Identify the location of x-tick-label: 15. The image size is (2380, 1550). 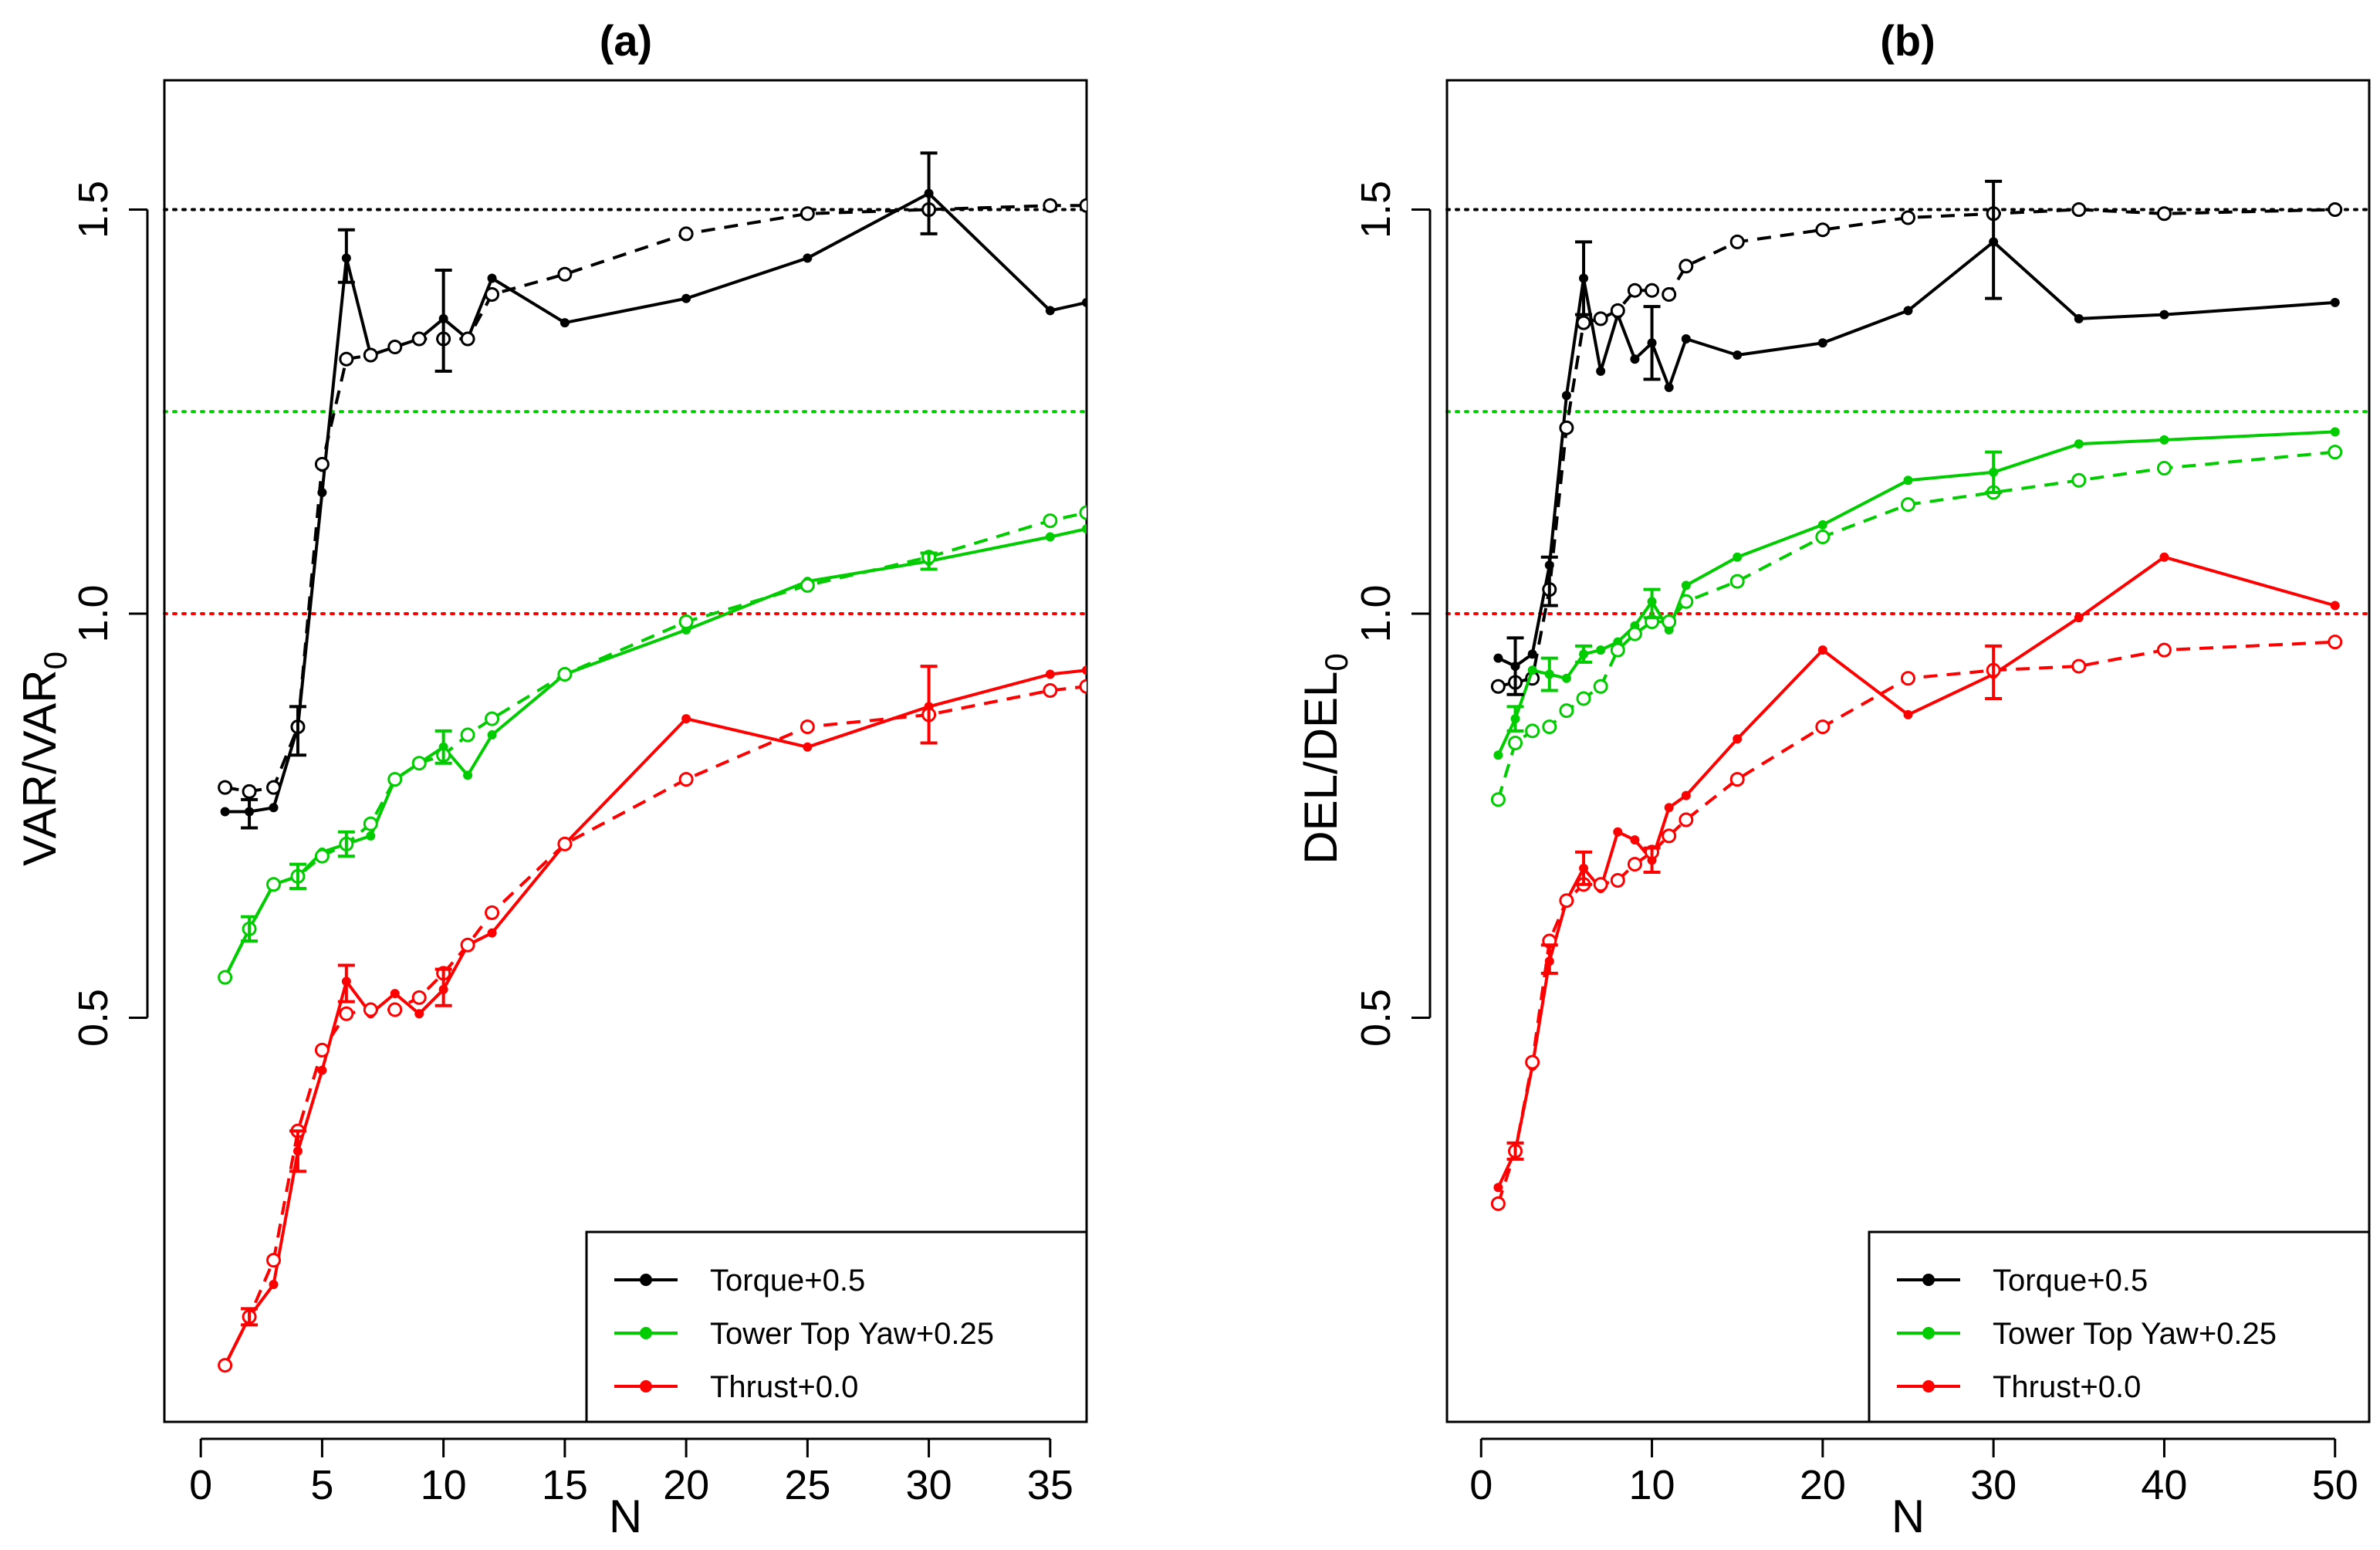
(565, 1485).